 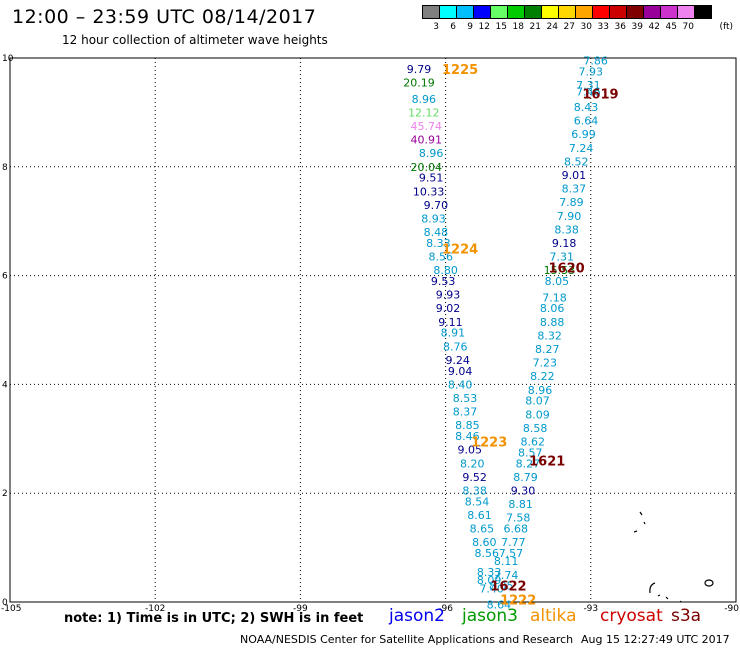 What do you see at coordinates (637, 27) in the screenshot?
I see `legend-label: 39` at bounding box center [637, 27].